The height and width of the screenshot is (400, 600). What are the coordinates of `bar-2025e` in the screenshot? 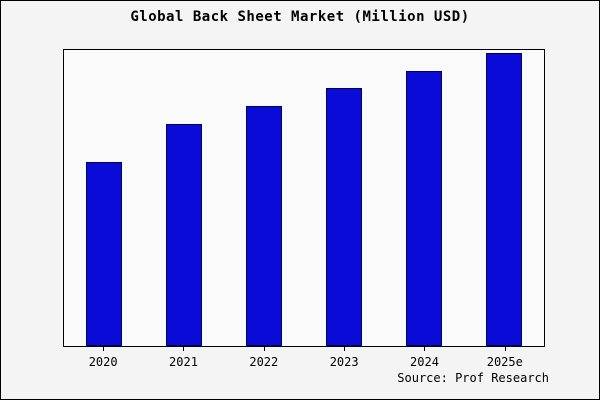 It's located at (504, 199).